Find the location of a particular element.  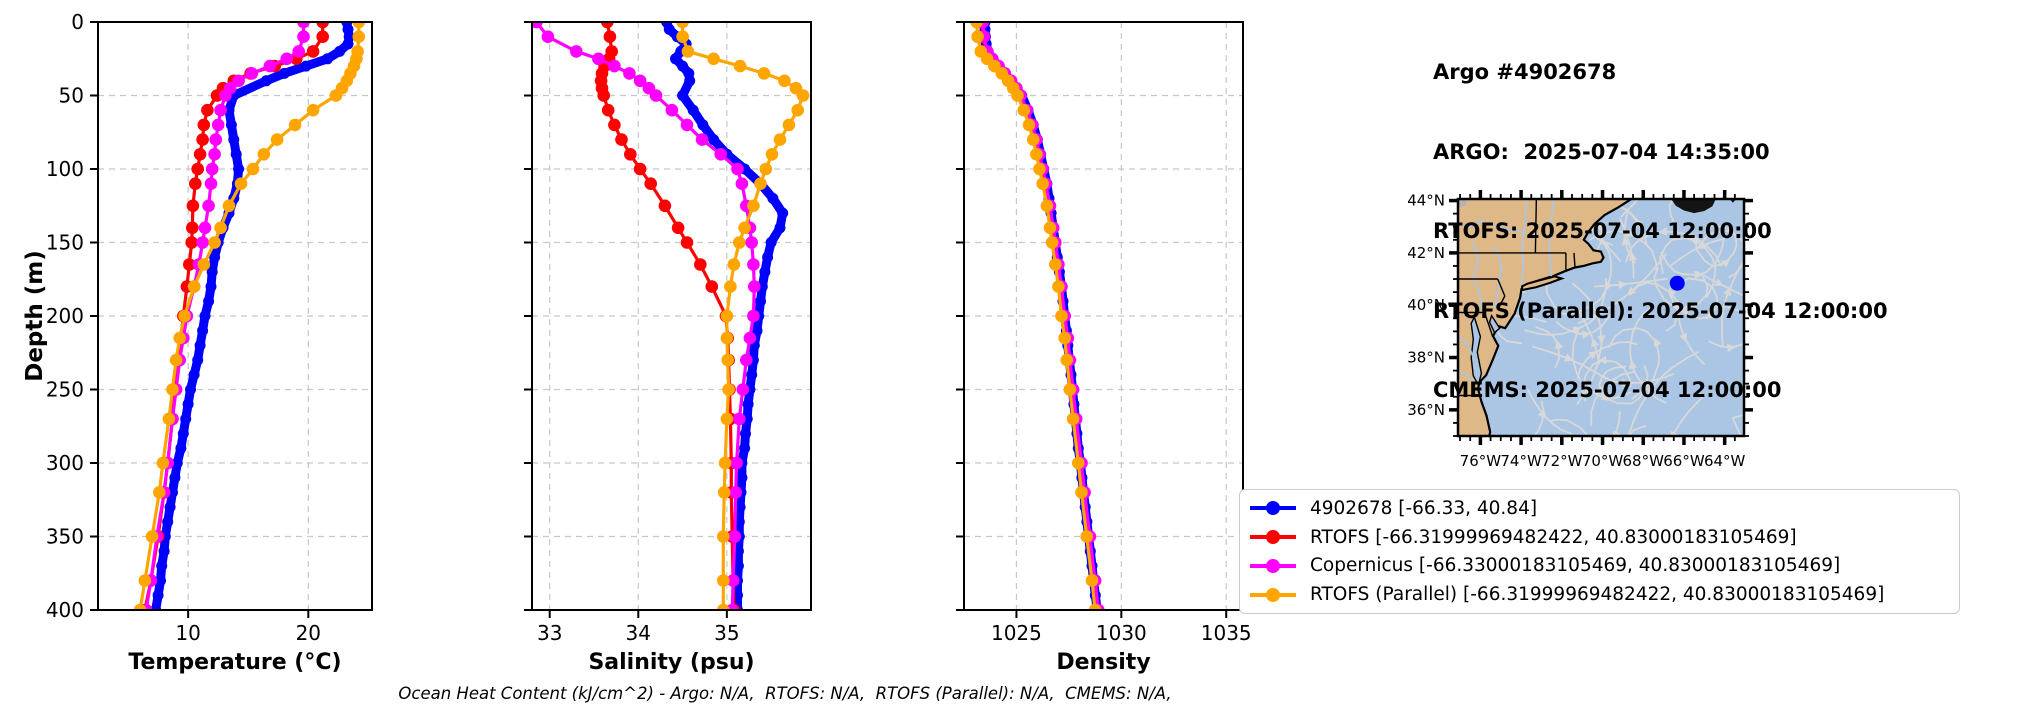

map-delaware-bay is located at coordinates (1494, 324).